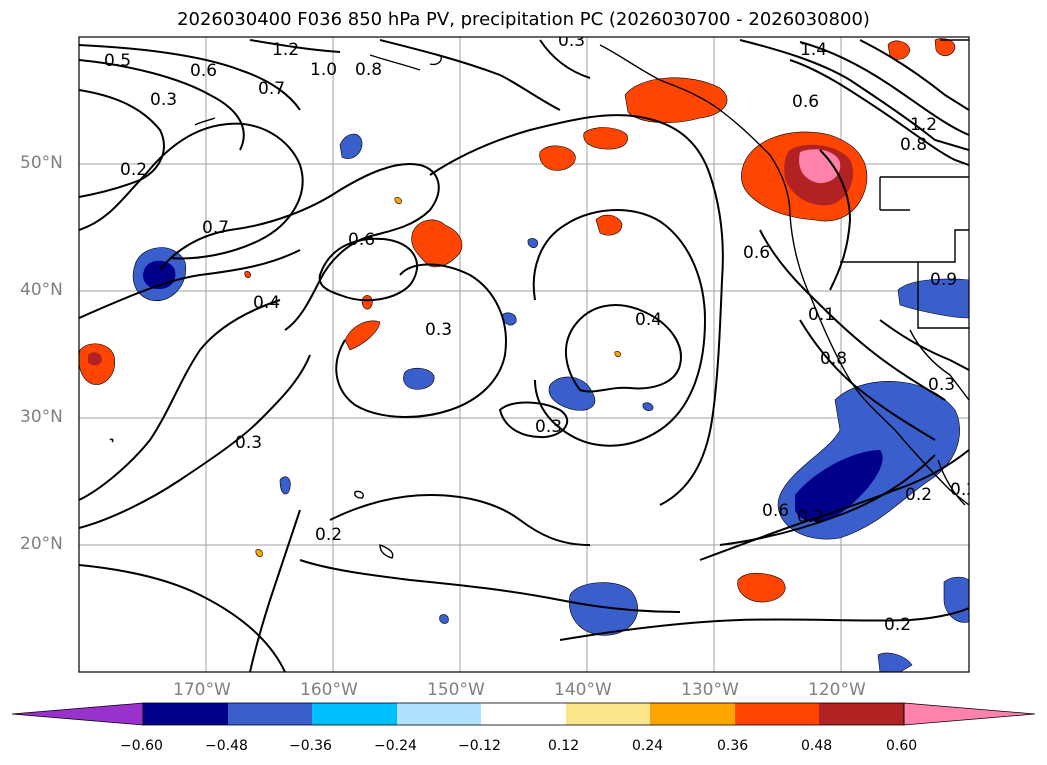  What do you see at coordinates (310, 746) in the screenshot?
I see `colorbar-tick: −0.36` at bounding box center [310, 746].